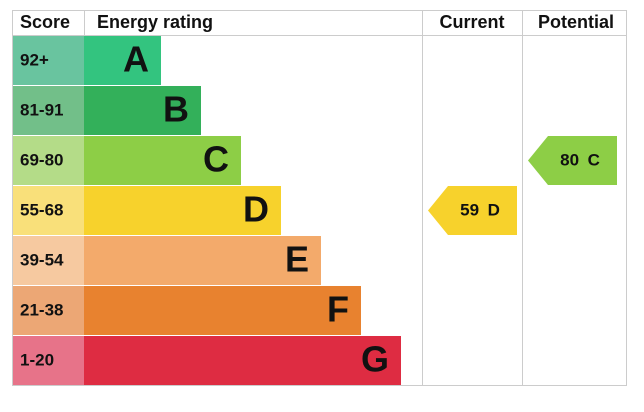 The image size is (644, 412). What do you see at coordinates (42, 259) in the screenshot?
I see `score-label: 39-54` at bounding box center [42, 259].